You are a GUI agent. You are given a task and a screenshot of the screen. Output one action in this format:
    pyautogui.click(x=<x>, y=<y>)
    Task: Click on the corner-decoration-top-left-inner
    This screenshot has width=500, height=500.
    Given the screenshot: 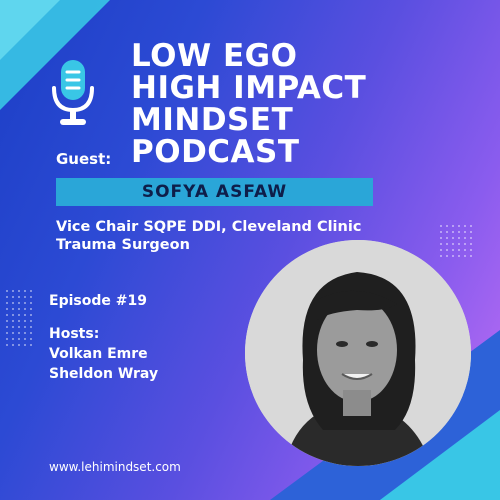 What is the action you would take?
    pyautogui.click(x=30, y=30)
    